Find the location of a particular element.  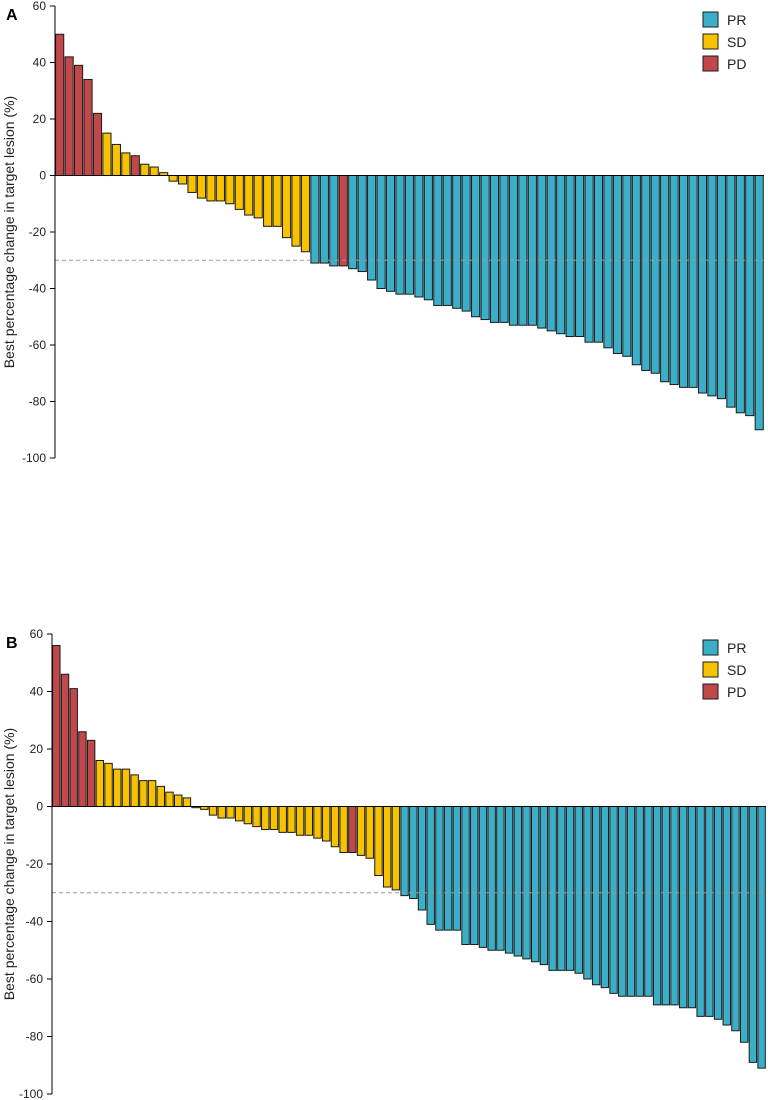

legend-swatch-pd is located at coordinates (710, 63).